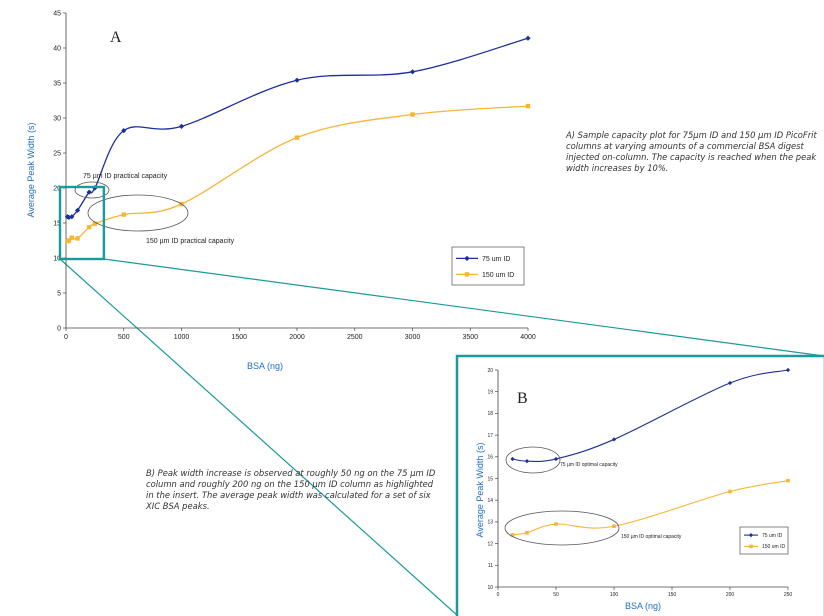  What do you see at coordinates (57, 13) in the screenshot?
I see `y-tick-label: 45` at bounding box center [57, 13].